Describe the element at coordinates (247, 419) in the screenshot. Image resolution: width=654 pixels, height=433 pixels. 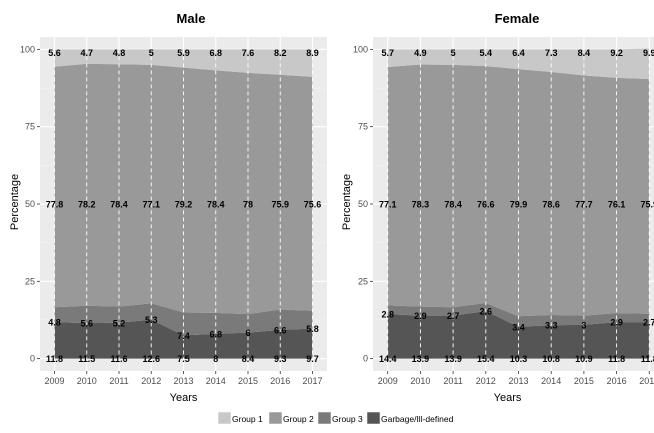
I see `legend-label: Group 1` at that location.